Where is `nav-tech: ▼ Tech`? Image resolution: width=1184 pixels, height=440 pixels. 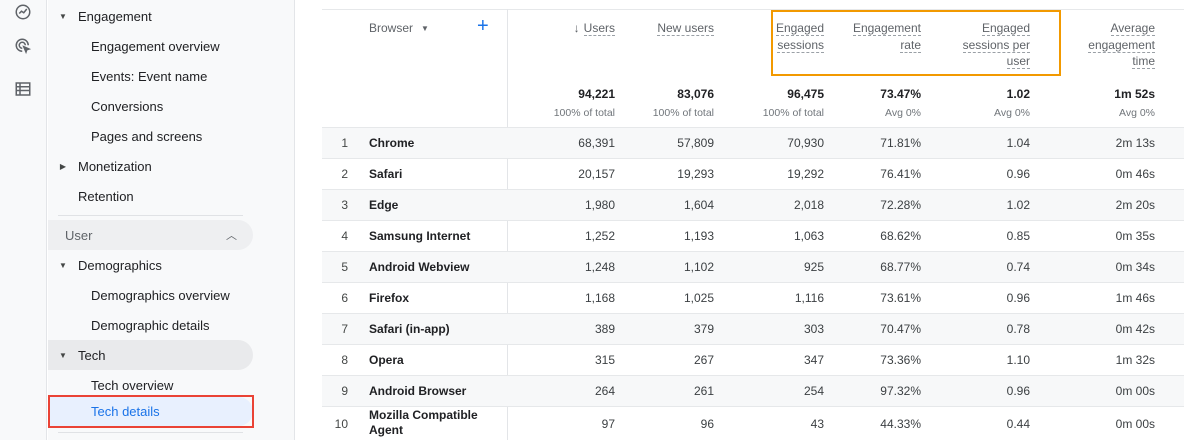
nav-tech: ▼ Tech is located at coordinates (150, 355).